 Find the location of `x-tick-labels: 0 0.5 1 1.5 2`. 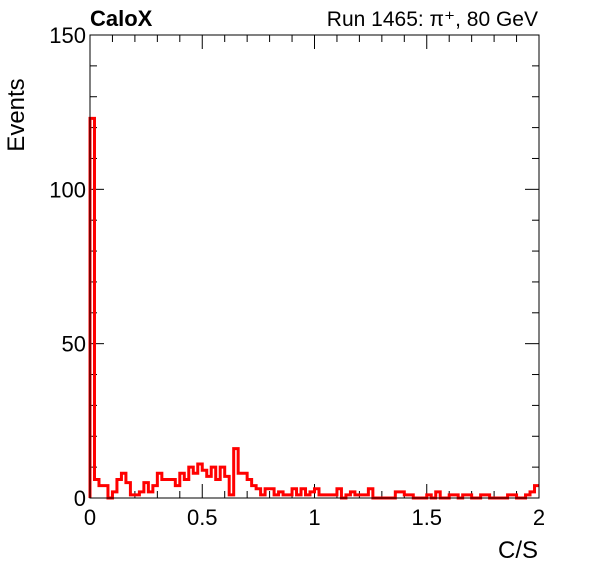

x-tick-labels: 0 0.5 1 1.5 2 is located at coordinates (314, 517).